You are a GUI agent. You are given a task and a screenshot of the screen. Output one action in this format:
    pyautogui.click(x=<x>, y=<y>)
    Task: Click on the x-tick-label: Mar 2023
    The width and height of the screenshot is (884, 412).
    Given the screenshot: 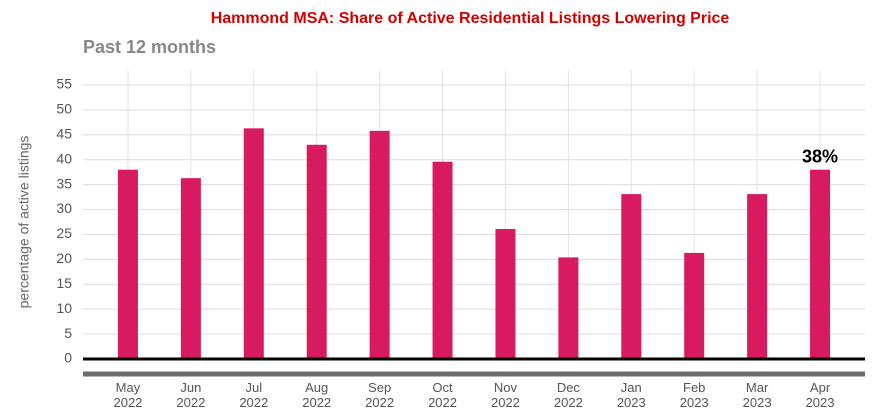 What is the action you would take?
    pyautogui.click(x=757, y=395)
    